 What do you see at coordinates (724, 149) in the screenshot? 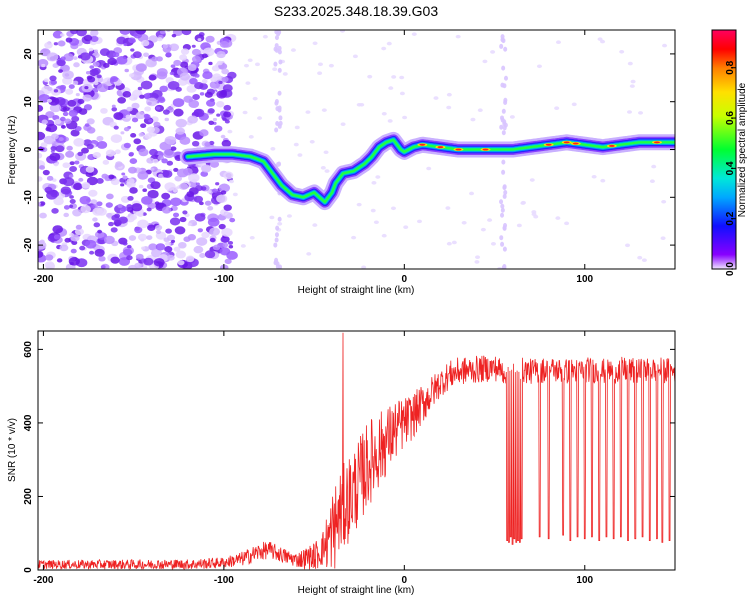
I see `colorbar-frame` at bounding box center [724, 149].